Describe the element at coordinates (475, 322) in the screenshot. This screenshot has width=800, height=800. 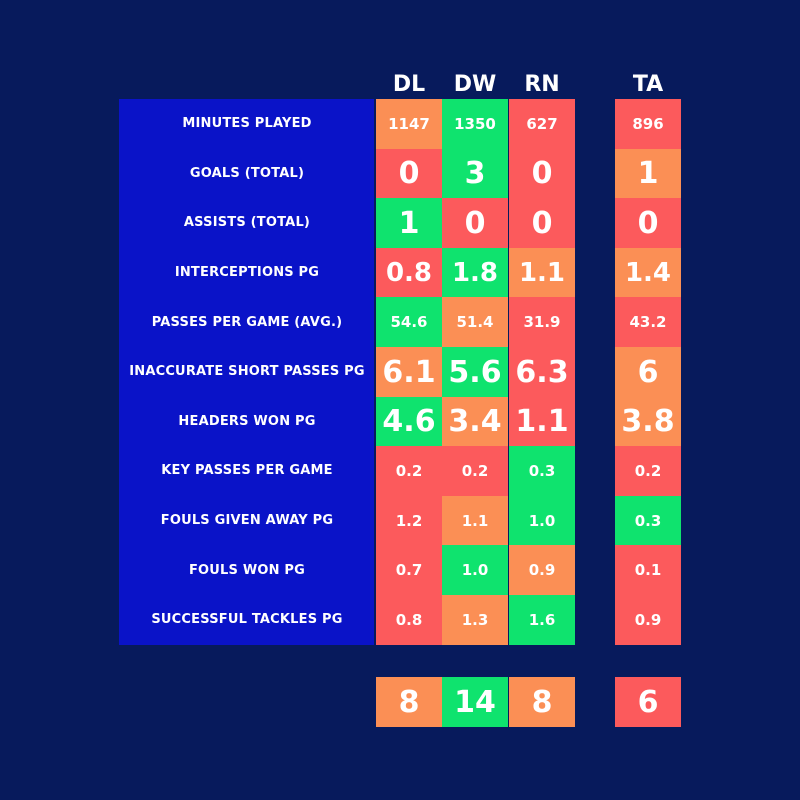
I see `value-cell: 51.4` at that location.